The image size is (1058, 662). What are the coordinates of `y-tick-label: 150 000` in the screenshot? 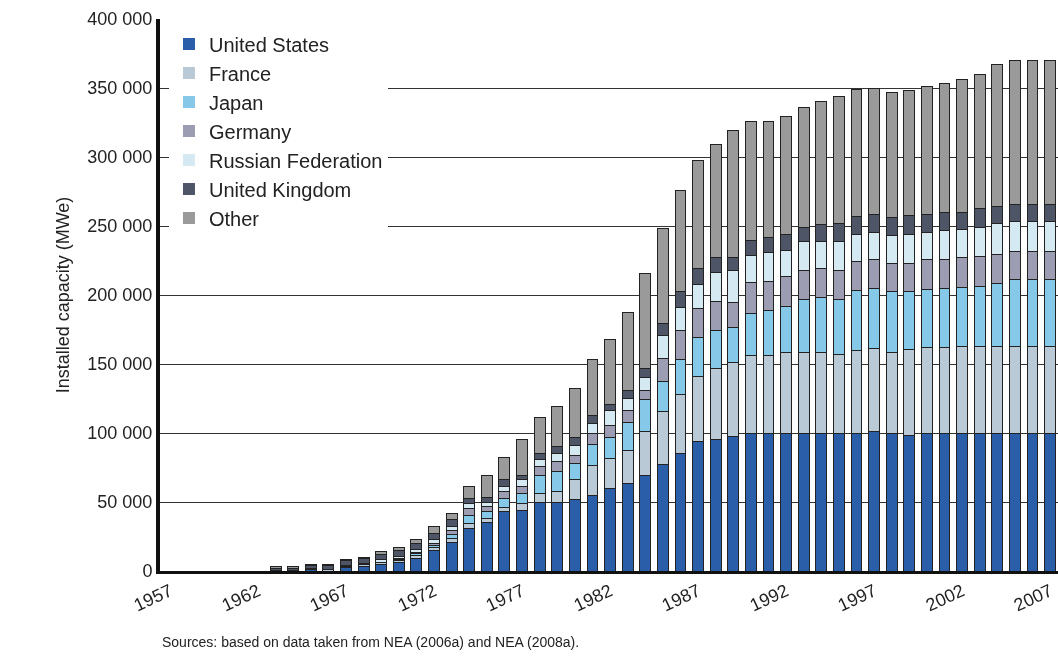 It's located at (120, 364).